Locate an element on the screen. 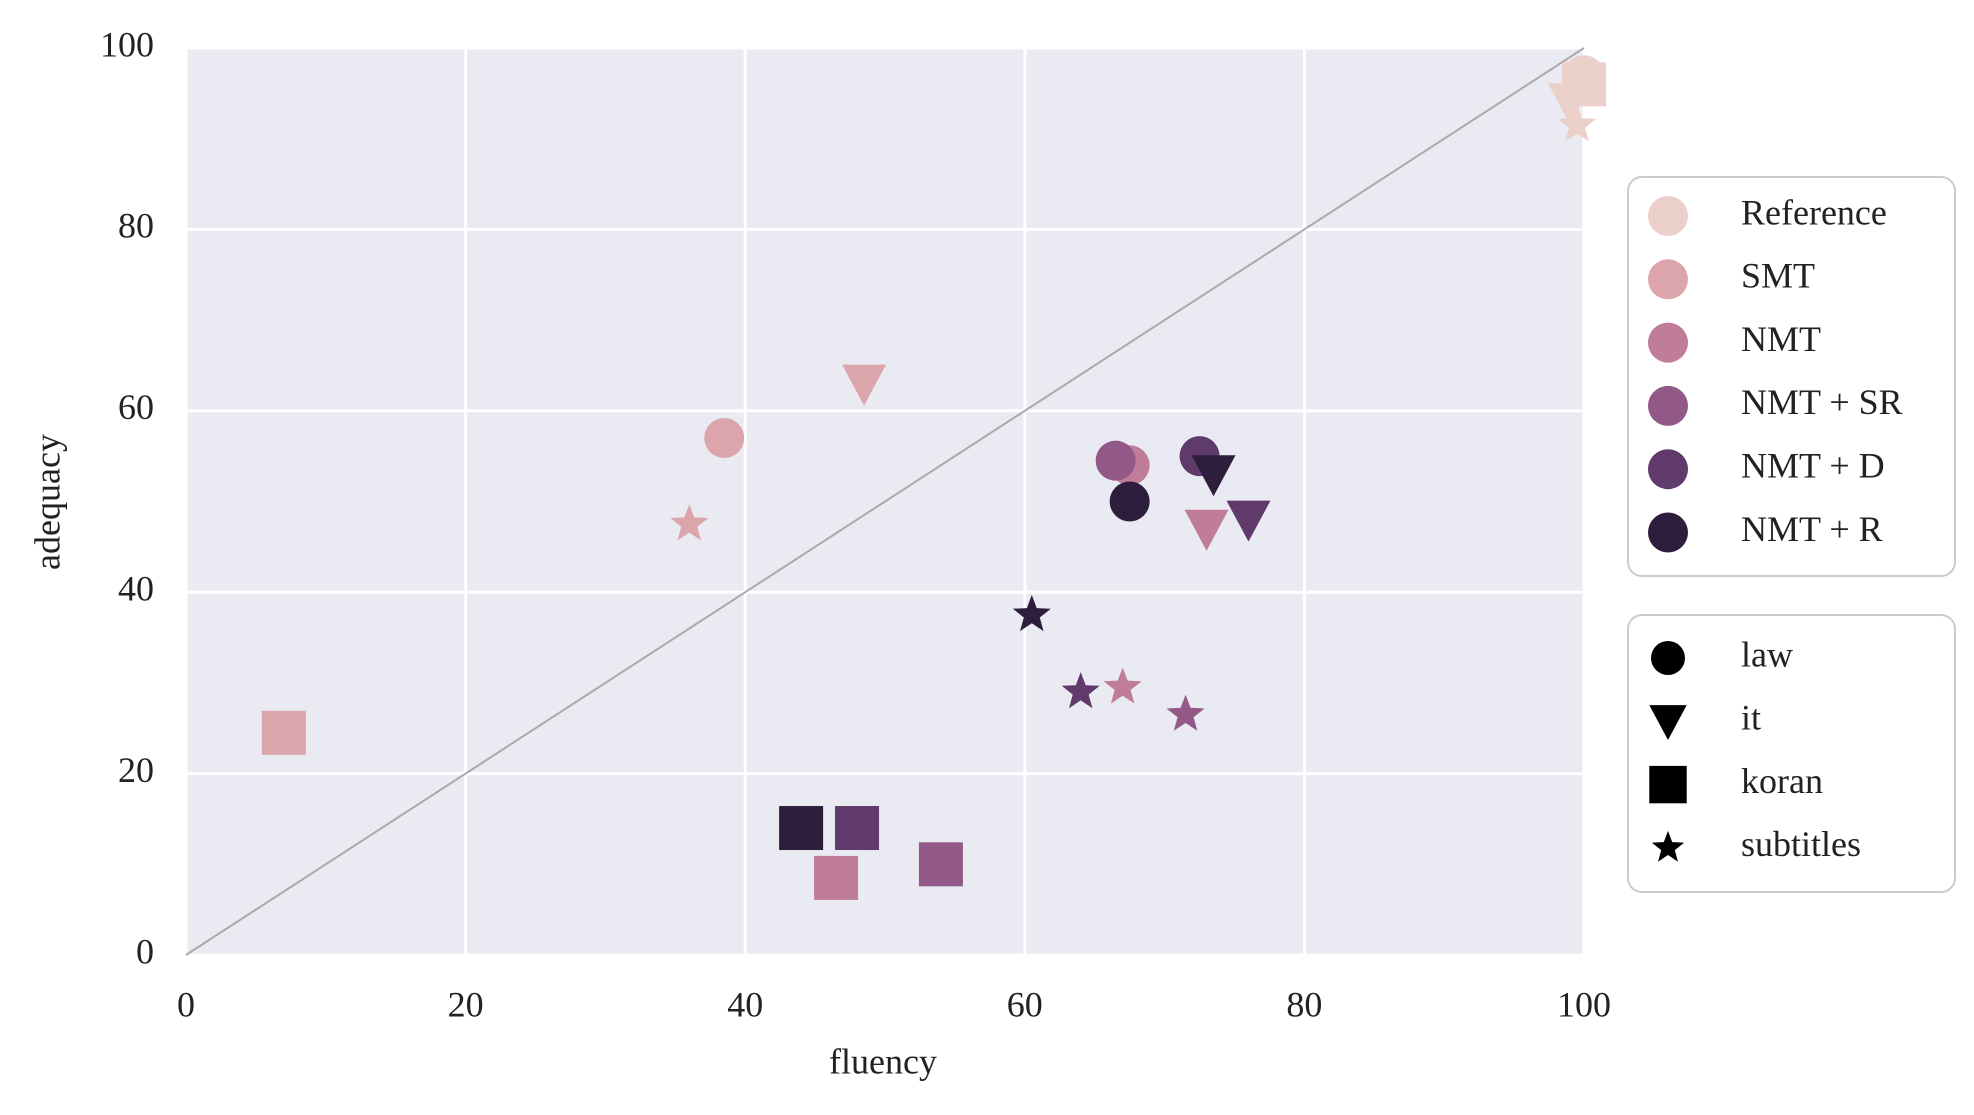 This screenshot has height=1115, width=1974. legend-label: NMT + SR is located at coordinates (1822, 402).